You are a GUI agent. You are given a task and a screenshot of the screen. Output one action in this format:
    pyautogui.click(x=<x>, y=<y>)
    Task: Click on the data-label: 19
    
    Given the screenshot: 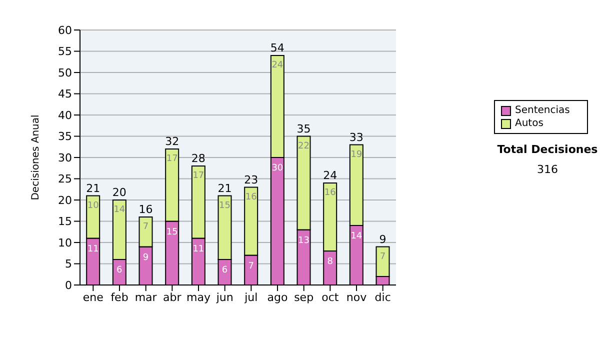 What is the action you would take?
    pyautogui.click(x=356, y=155)
    